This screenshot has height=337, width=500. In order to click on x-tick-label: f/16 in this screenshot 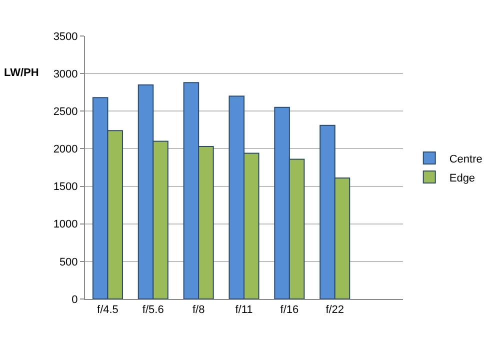, I will do `click(289, 310)`.